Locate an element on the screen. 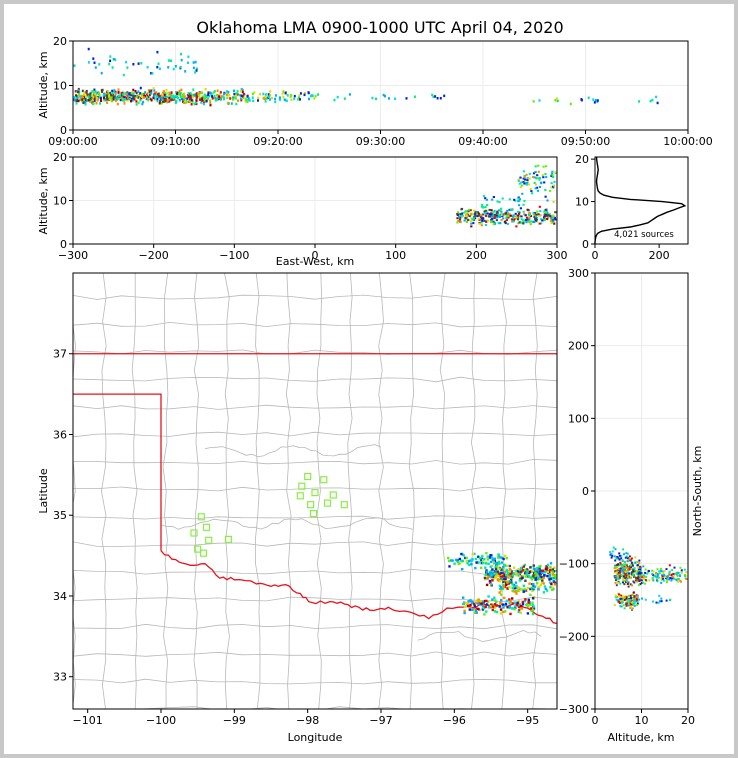 The width and height of the screenshot is (738, 758). altitude-histogram-frame is located at coordinates (641, 200).